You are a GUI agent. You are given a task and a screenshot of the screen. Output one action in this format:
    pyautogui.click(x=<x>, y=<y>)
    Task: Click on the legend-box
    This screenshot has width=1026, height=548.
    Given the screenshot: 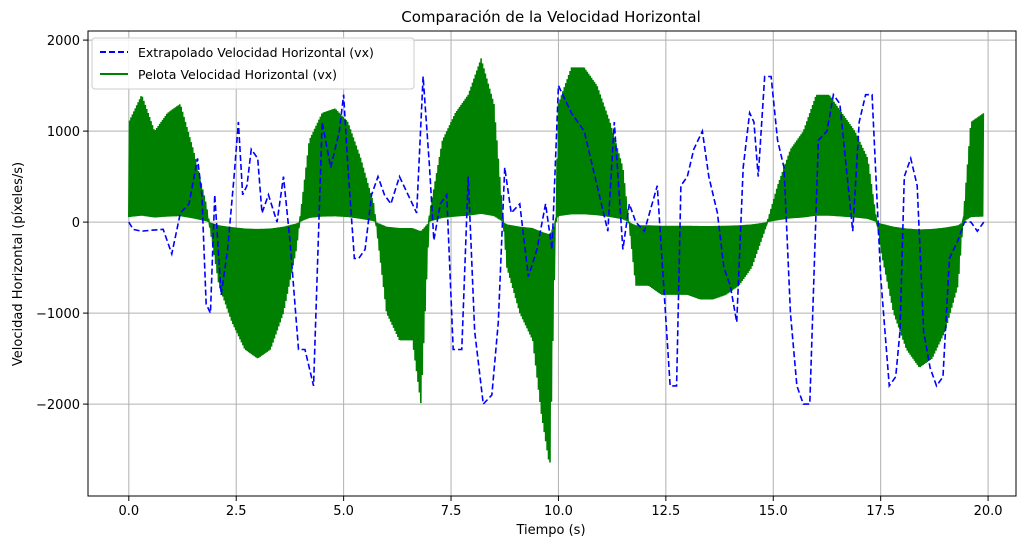 What is the action you would take?
    pyautogui.click(x=253, y=63)
    